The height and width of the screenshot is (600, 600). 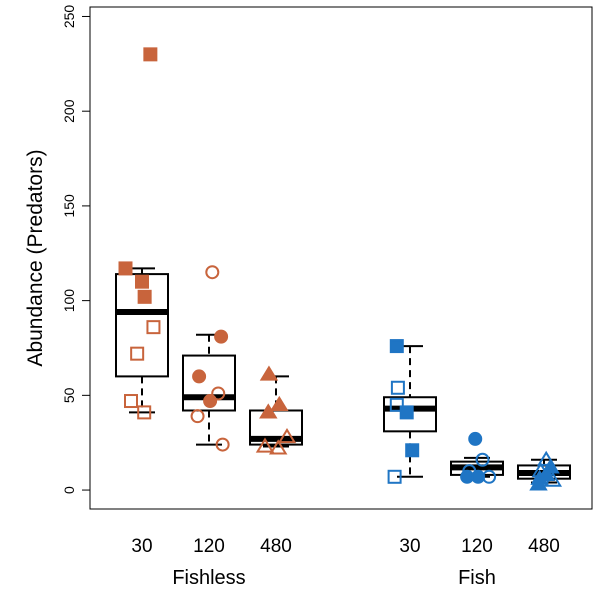 I want to click on y-tick-label: 200, so click(x=69, y=111).